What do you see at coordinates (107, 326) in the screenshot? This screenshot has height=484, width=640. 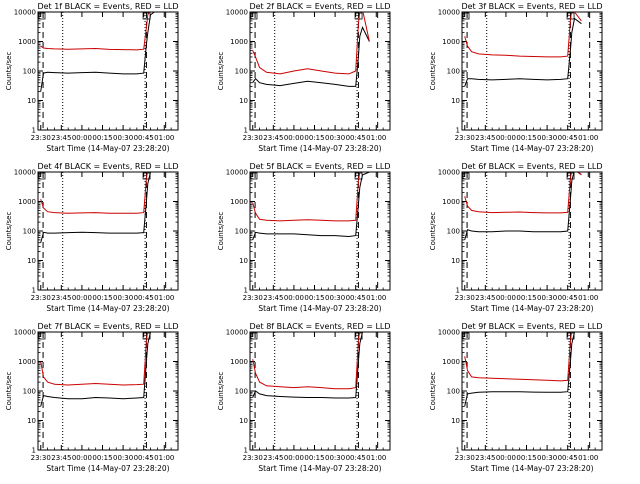 I see `panel-title: Det 7f BLACK = Events, RED = LLD` at bounding box center [107, 326].